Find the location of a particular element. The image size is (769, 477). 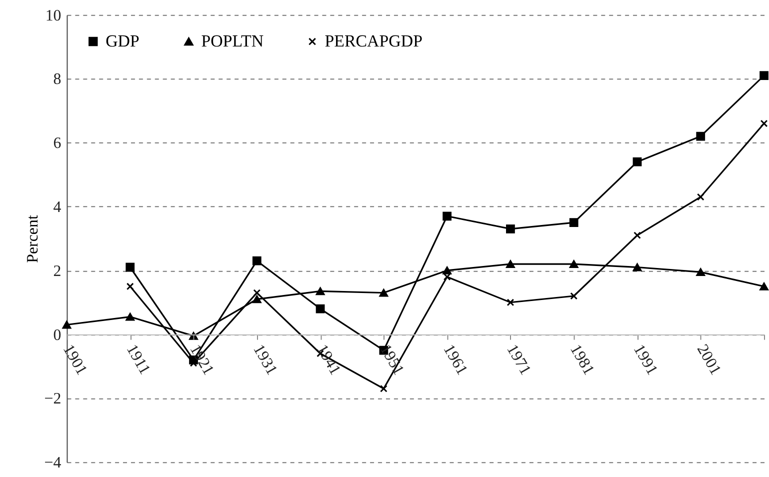

y-tick-label: −2 is located at coordinates (53, 399).